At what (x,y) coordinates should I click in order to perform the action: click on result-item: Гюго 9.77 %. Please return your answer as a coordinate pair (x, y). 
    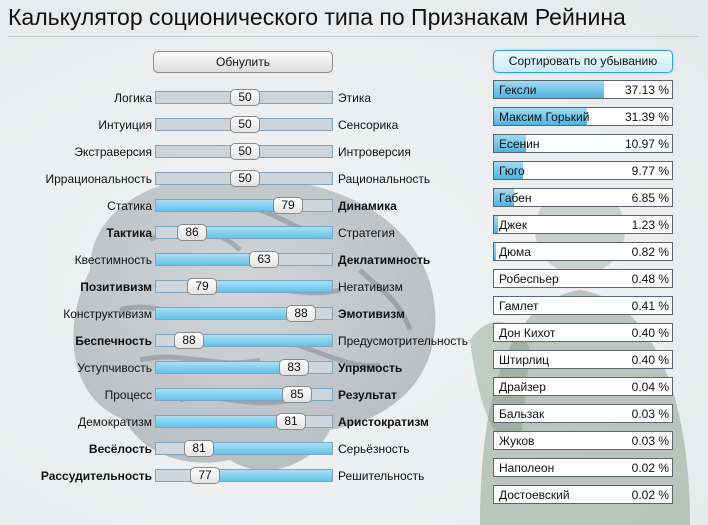
    Looking at the image, I should click on (583, 170).